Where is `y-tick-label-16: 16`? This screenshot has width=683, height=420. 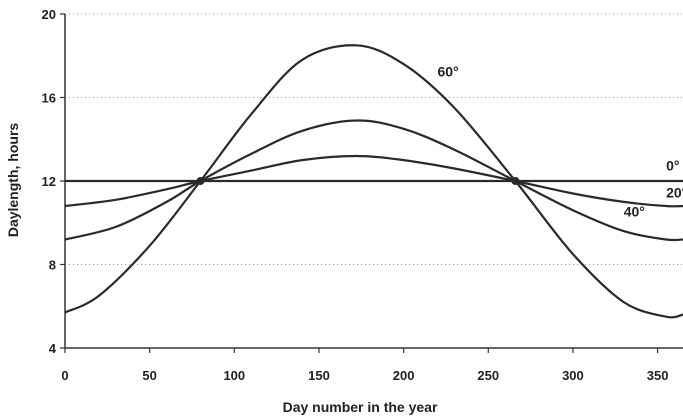 y-tick-label-16: 16 is located at coordinates (49, 98).